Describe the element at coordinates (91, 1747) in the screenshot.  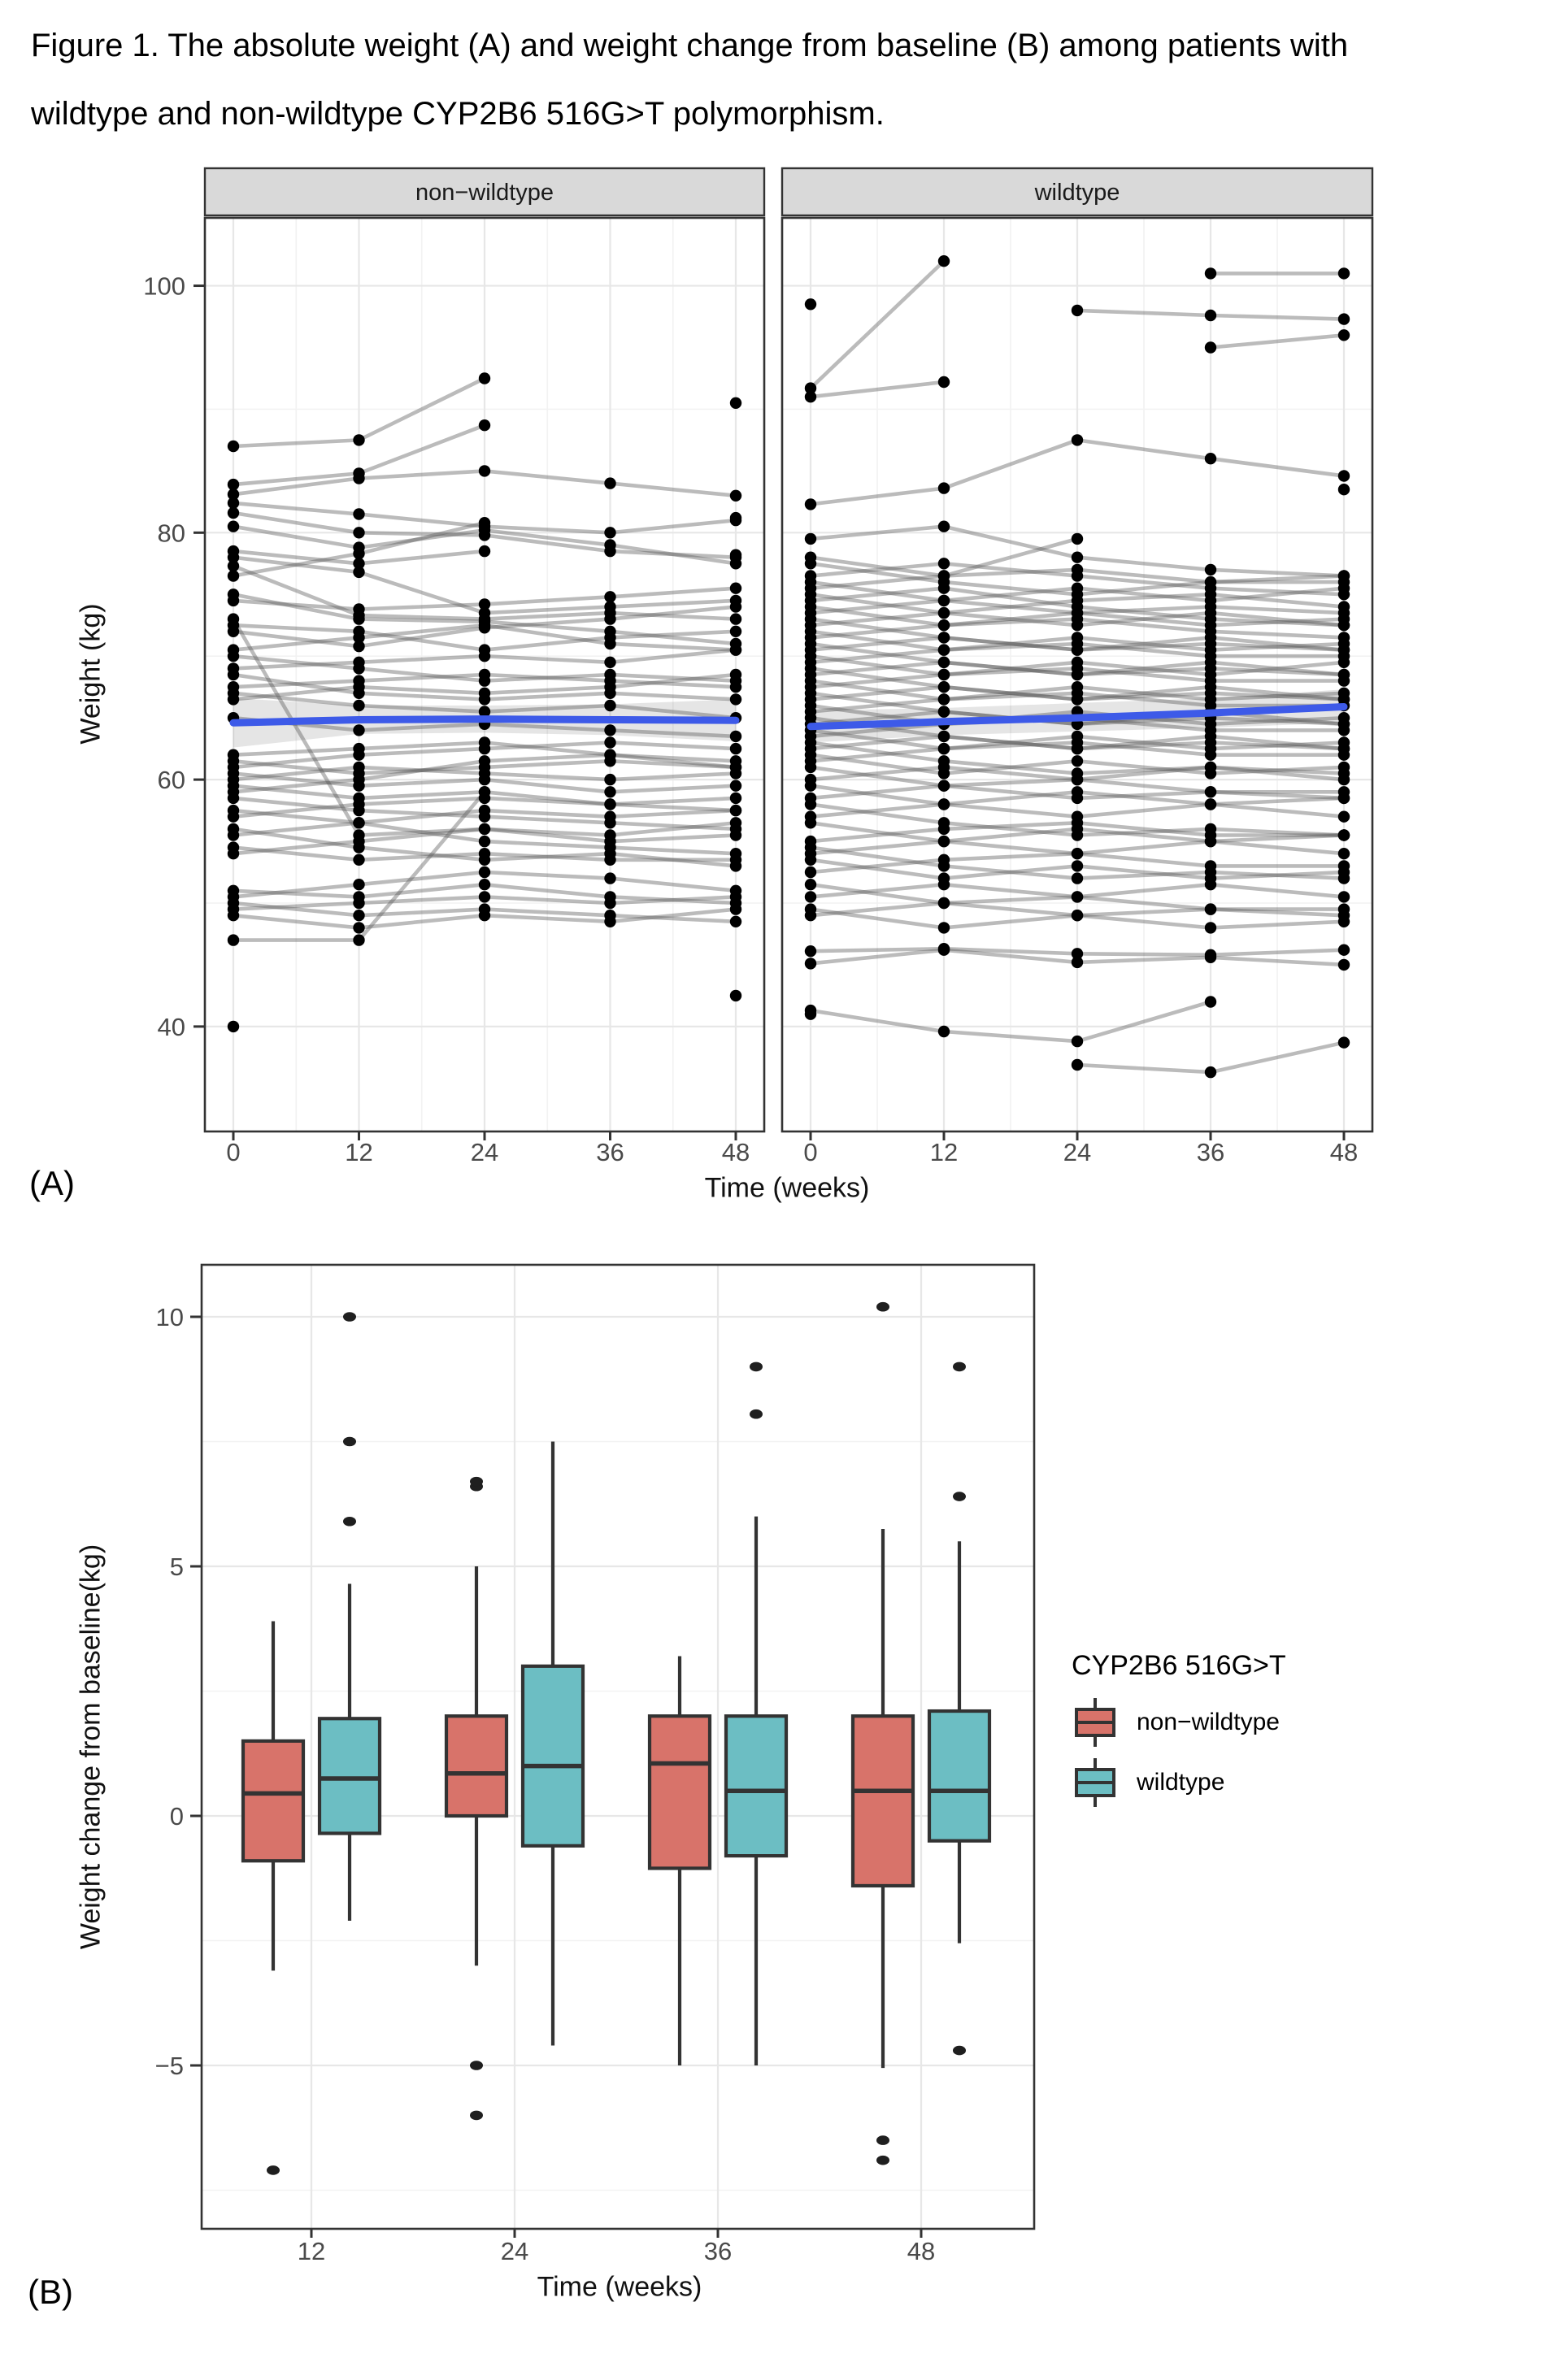
I see `panel-b-y-axis-title: Weight change from baseline(kg)` at that location.